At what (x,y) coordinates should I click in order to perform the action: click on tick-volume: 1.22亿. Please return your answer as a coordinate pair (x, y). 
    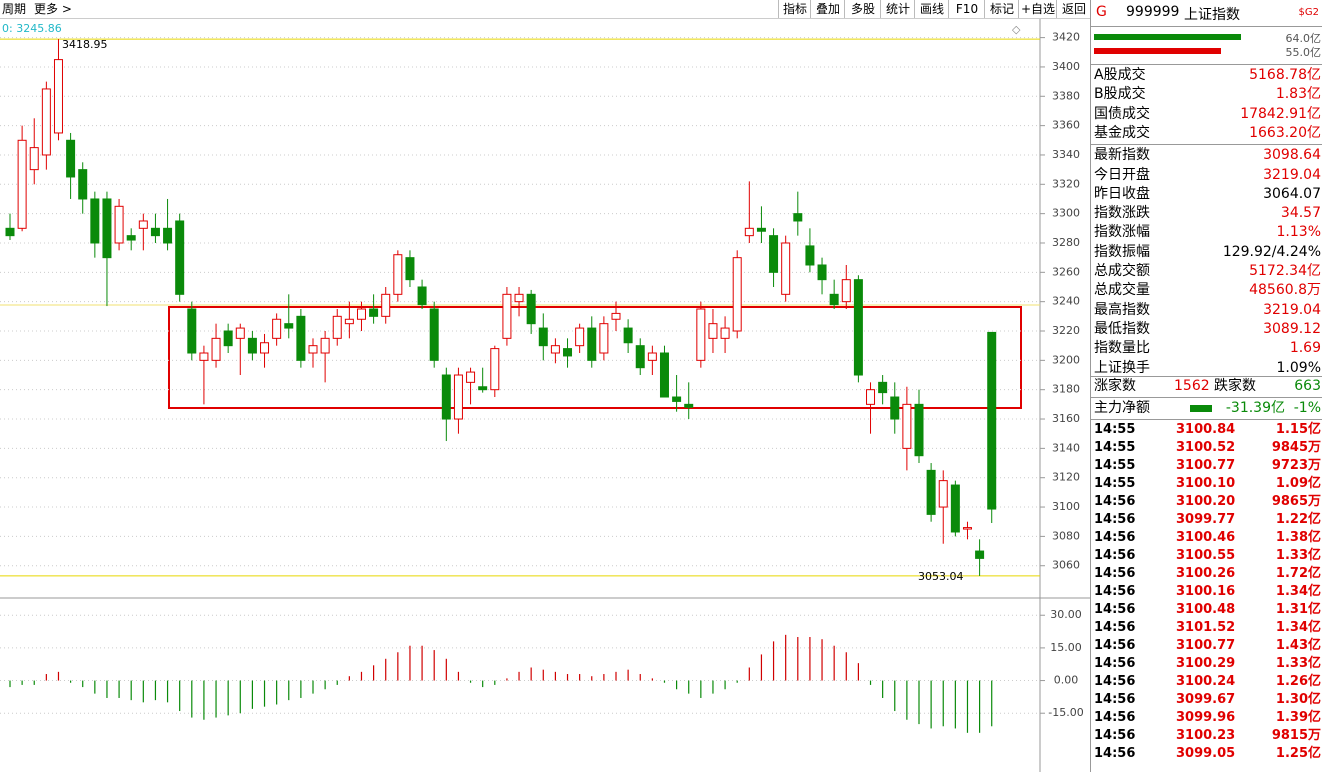
    Looking at the image, I should click on (1298, 519).